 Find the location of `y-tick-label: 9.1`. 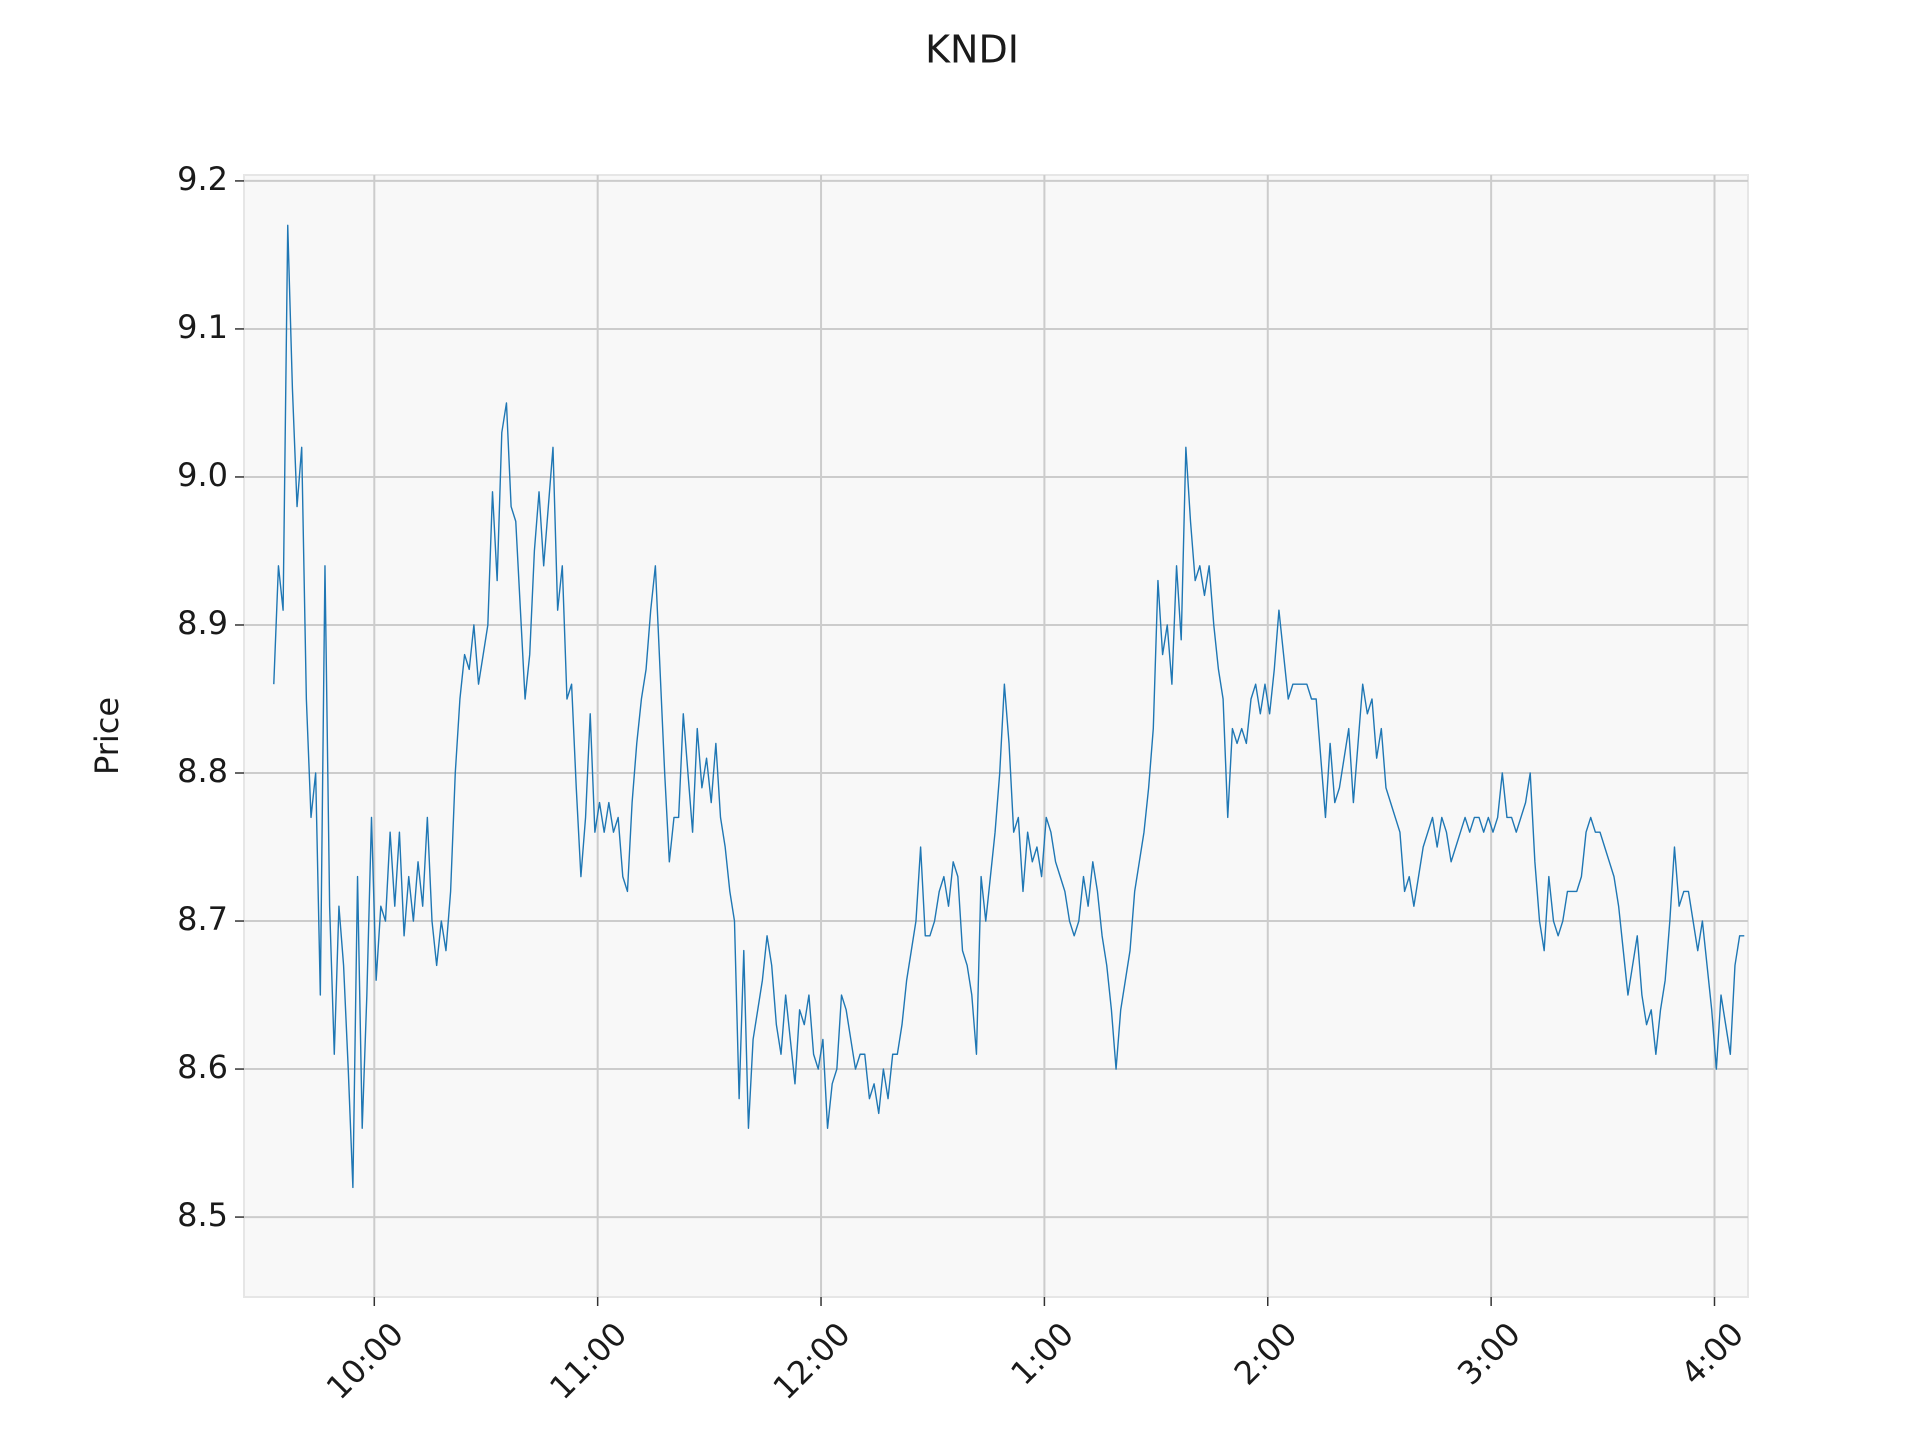

y-tick-label: 9.1 is located at coordinates (202, 327).